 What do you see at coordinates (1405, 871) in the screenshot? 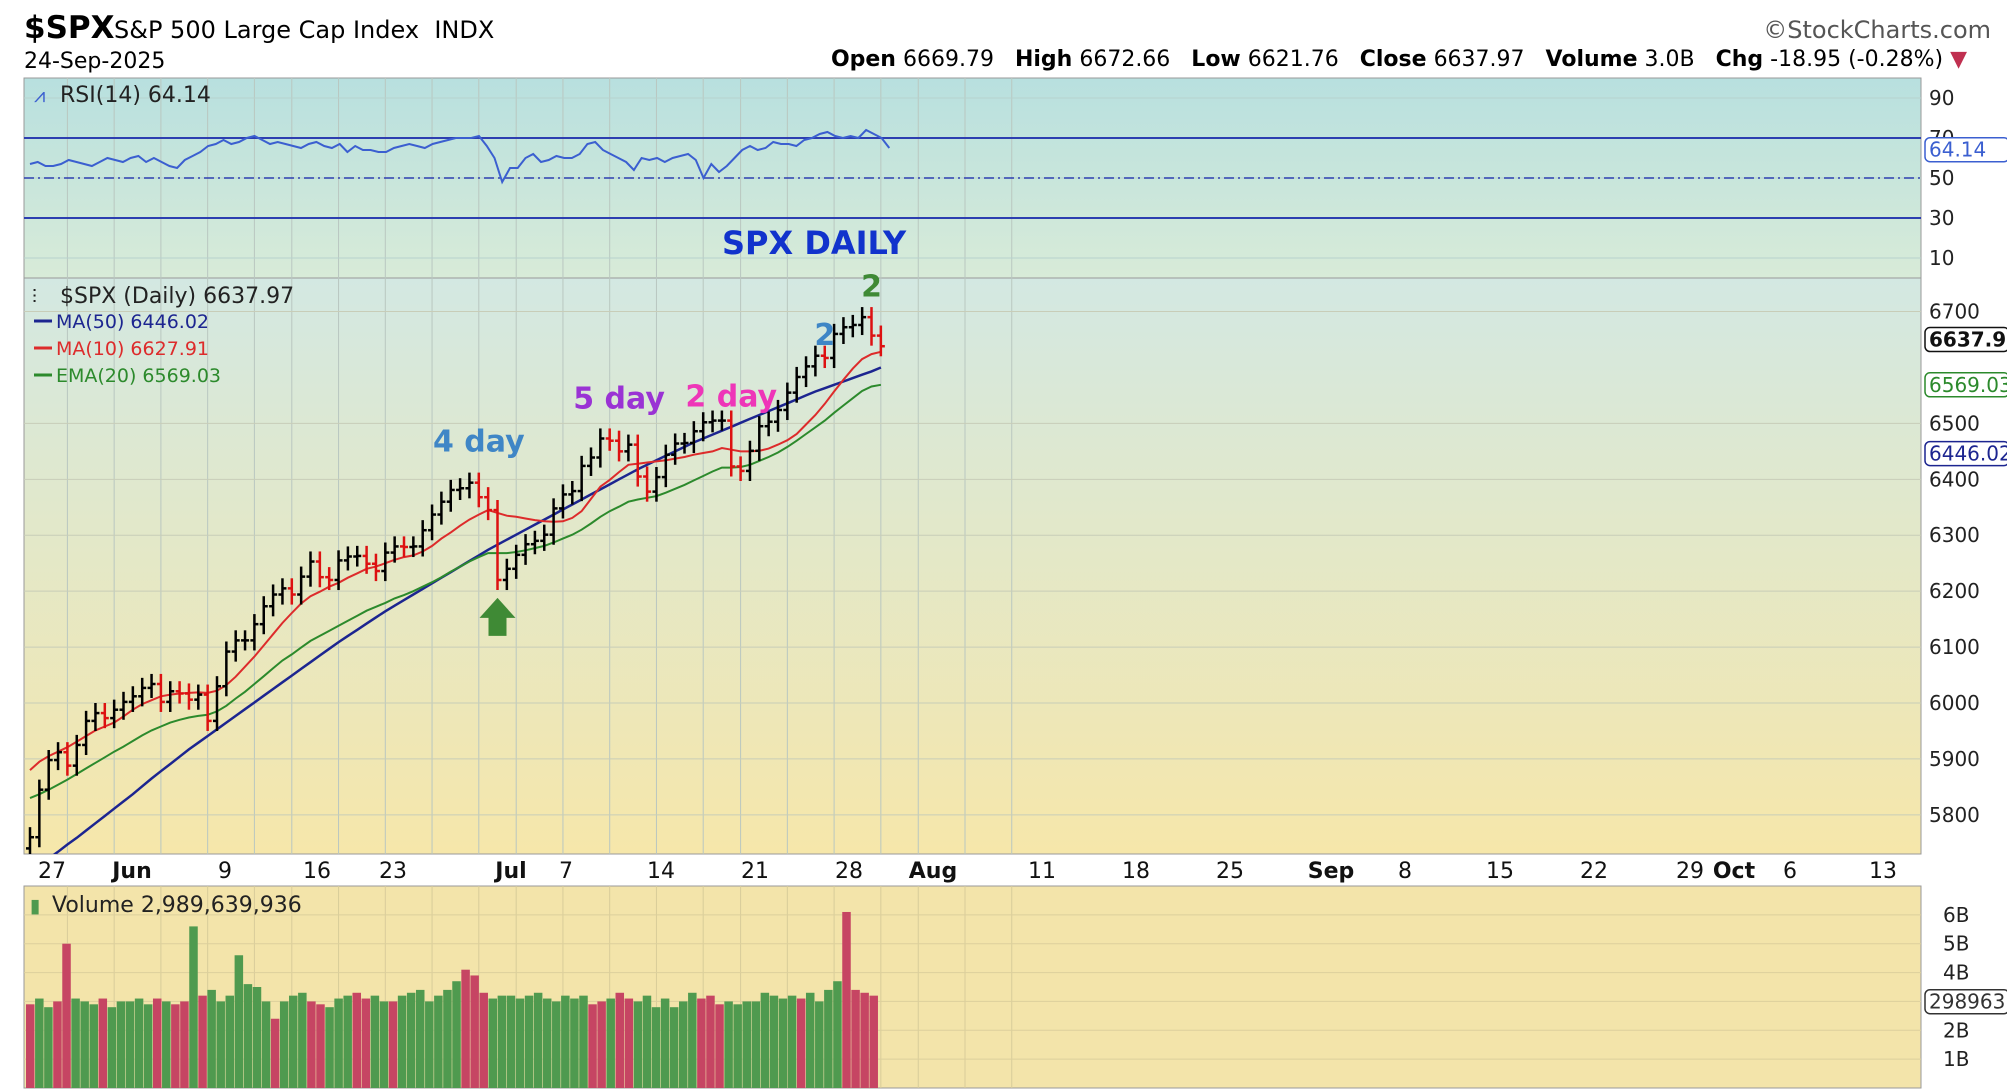
I see `x-tick-label: 8` at bounding box center [1405, 871].